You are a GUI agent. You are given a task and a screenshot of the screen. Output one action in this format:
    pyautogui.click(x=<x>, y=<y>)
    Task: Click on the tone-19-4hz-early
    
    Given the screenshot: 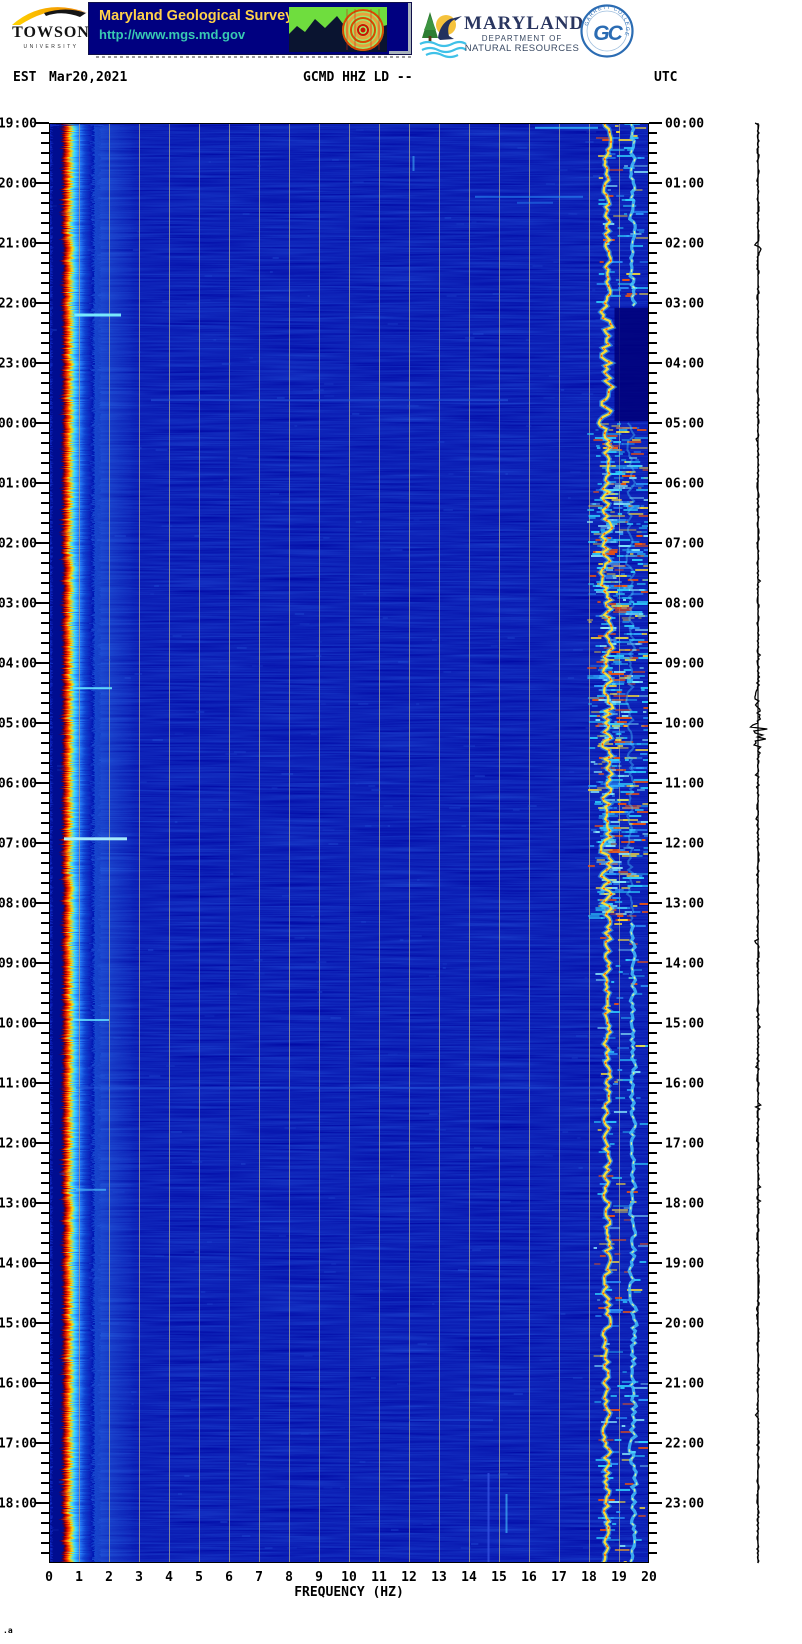 What is the action you would take?
    pyautogui.click(x=632, y=215)
    